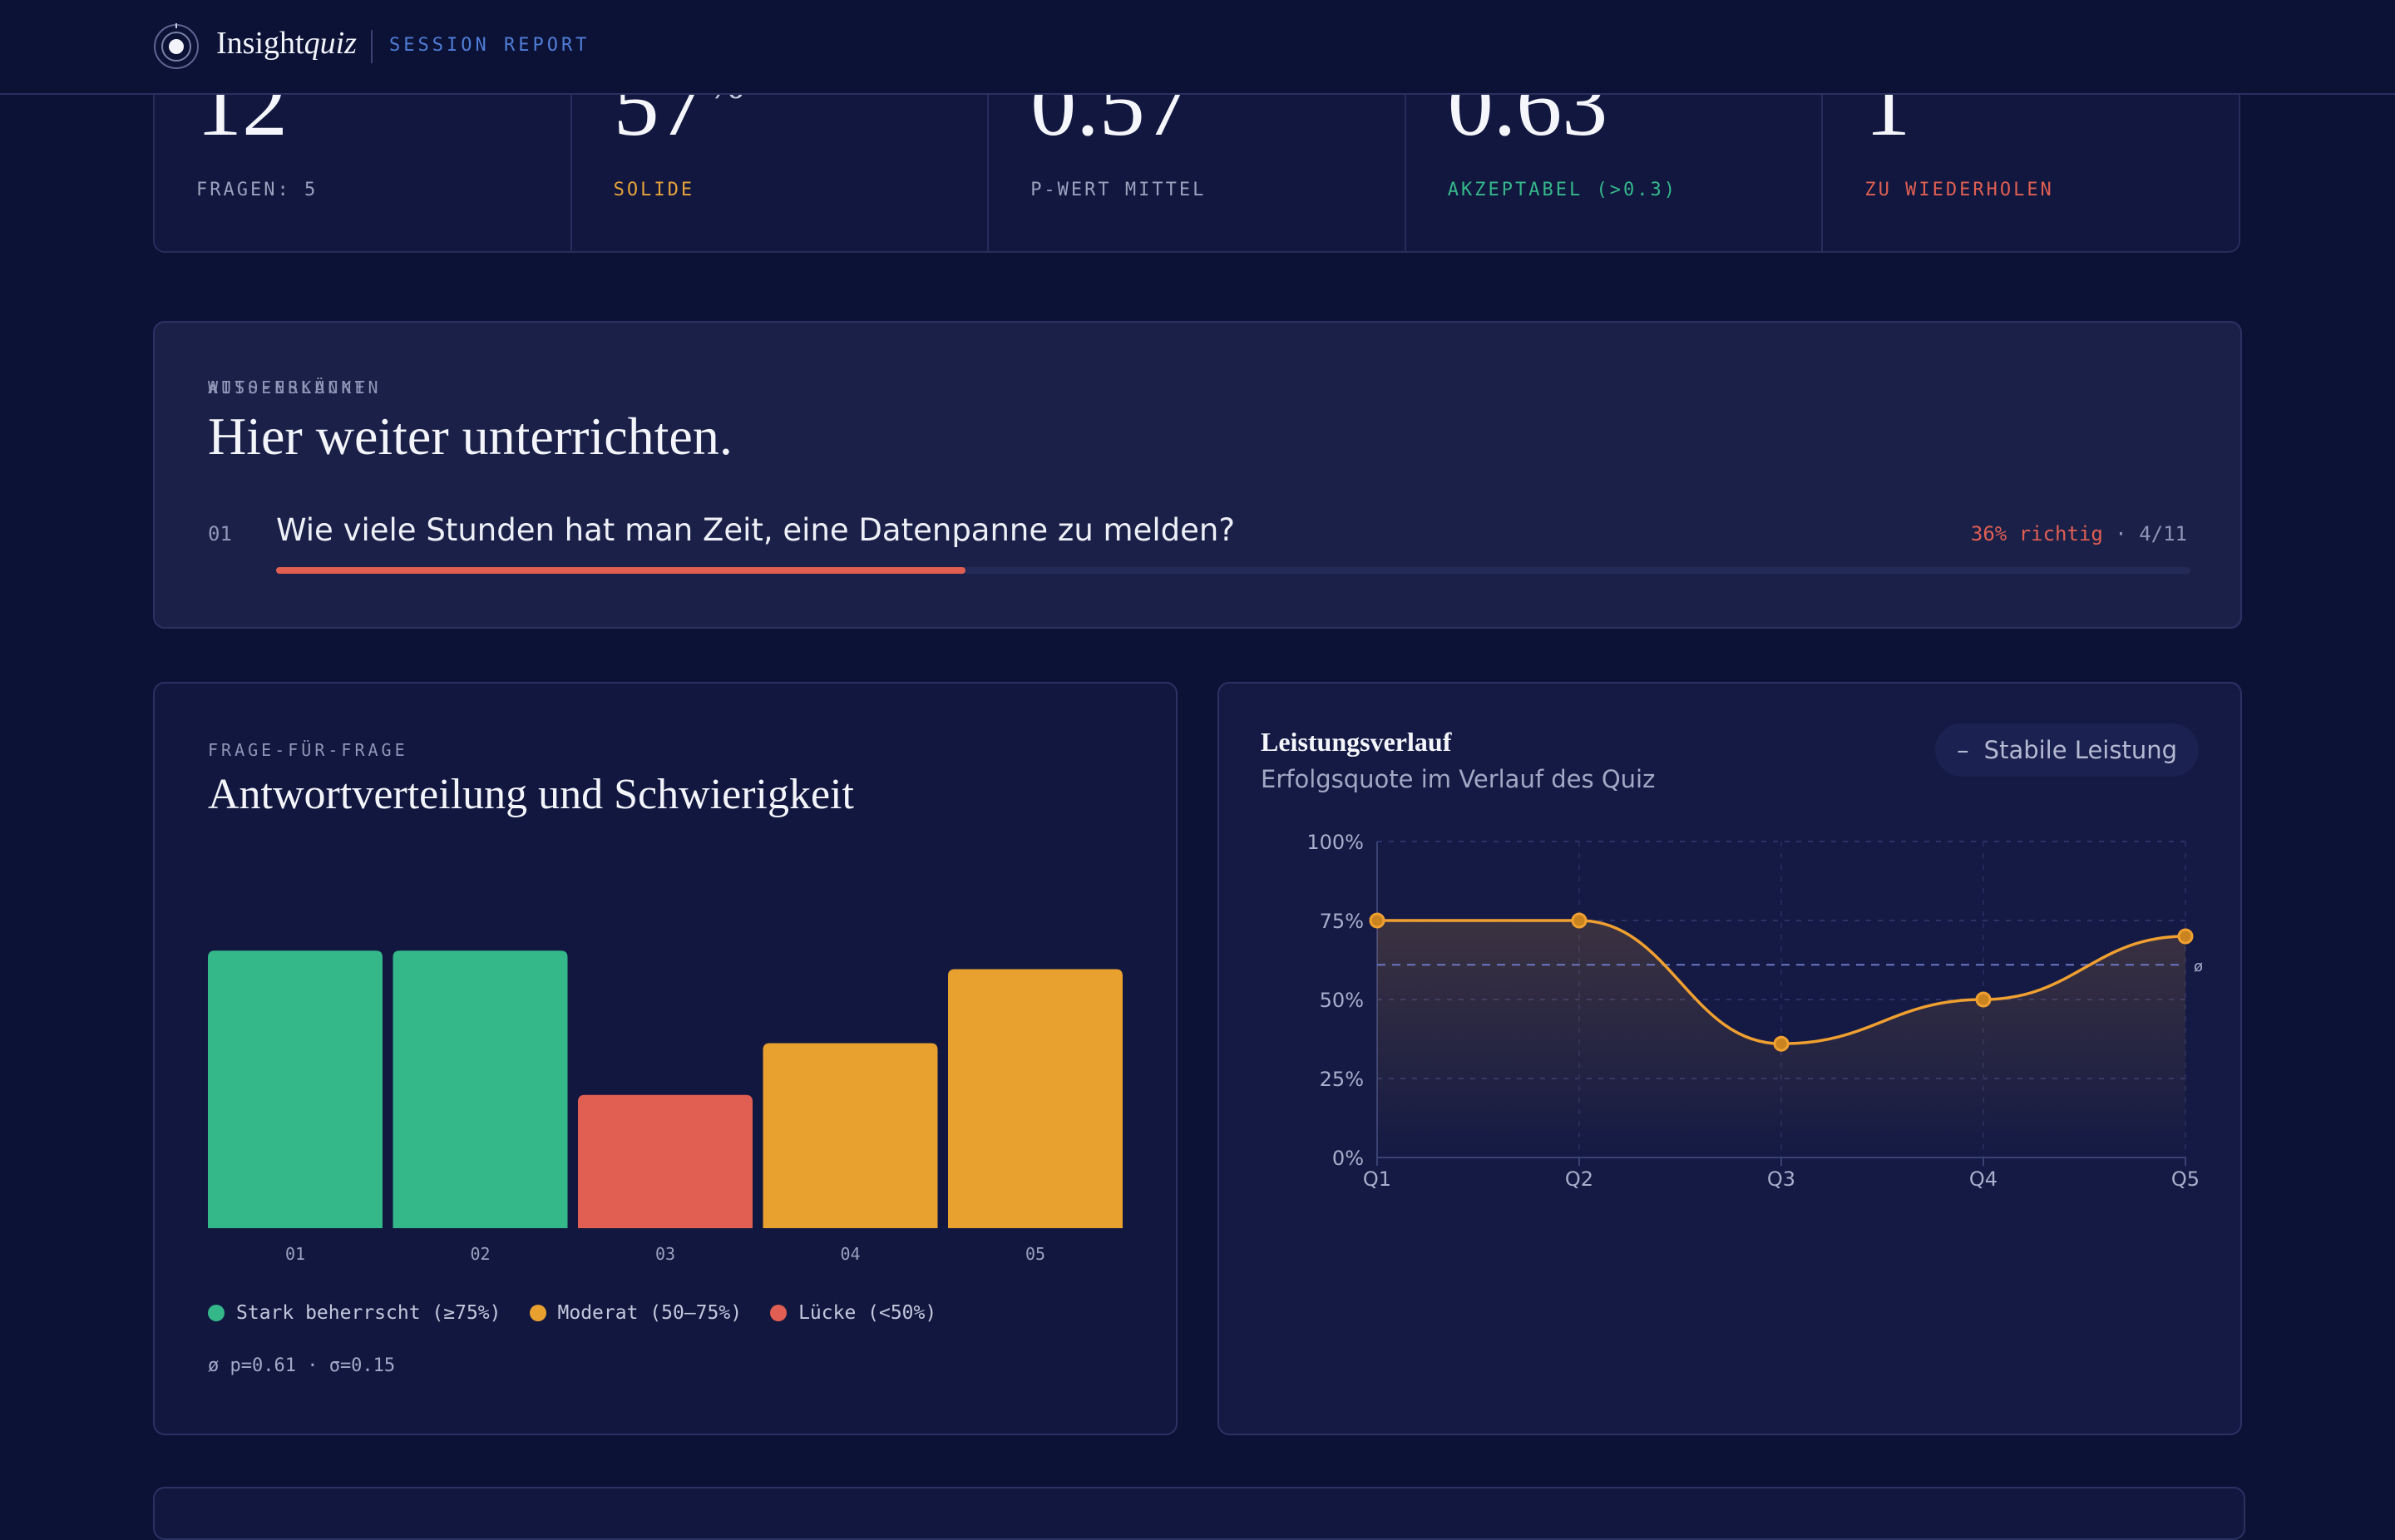 The image size is (2395, 1540). What do you see at coordinates (176, 46) in the screenshot?
I see `logo-icon` at bounding box center [176, 46].